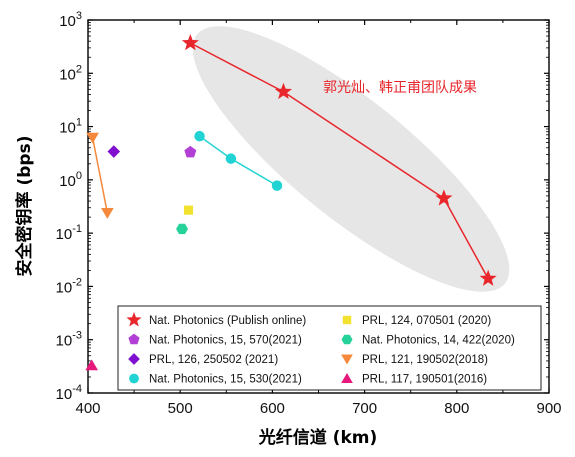 The image size is (575, 457). I want to click on x-axis-title: 光纤信道 (km), so click(317, 437).